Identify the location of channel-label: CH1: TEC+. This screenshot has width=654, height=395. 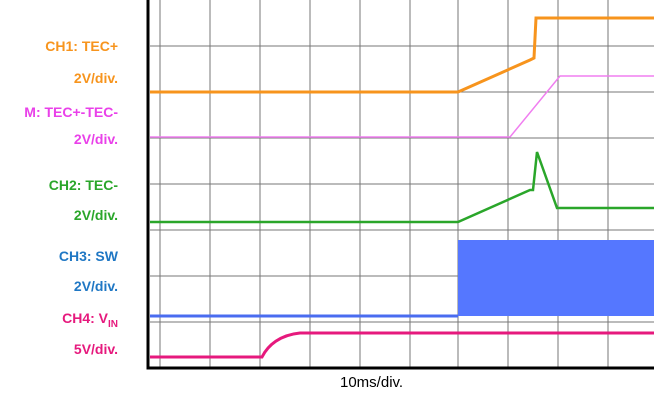
(81, 46).